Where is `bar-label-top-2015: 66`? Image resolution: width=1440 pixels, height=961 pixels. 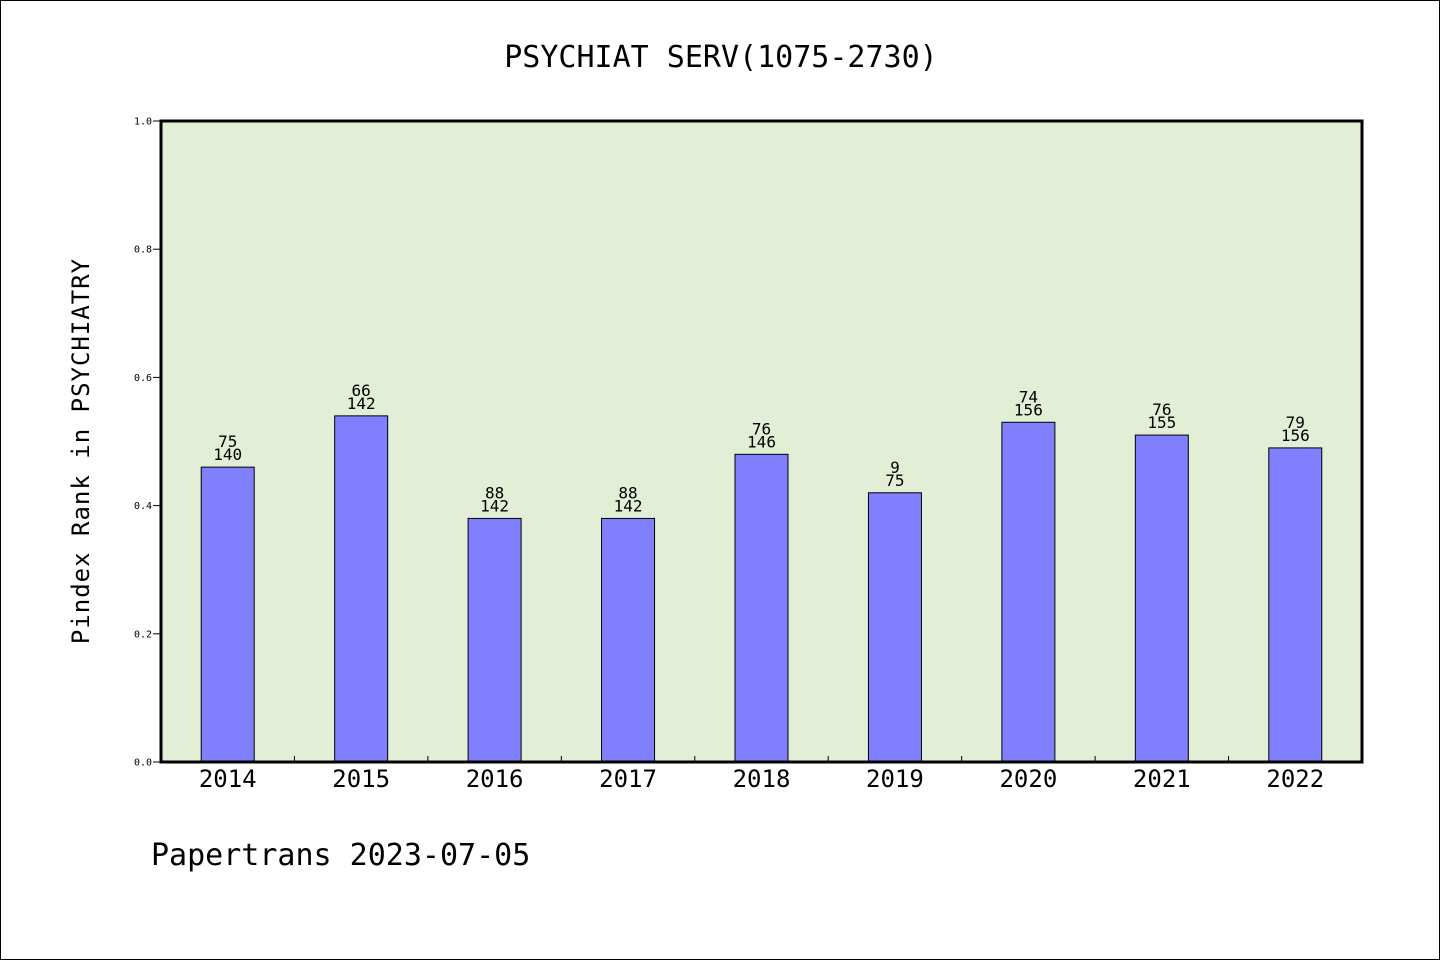 bar-label-top-2015: 66 is located at coordinates (361, 390).